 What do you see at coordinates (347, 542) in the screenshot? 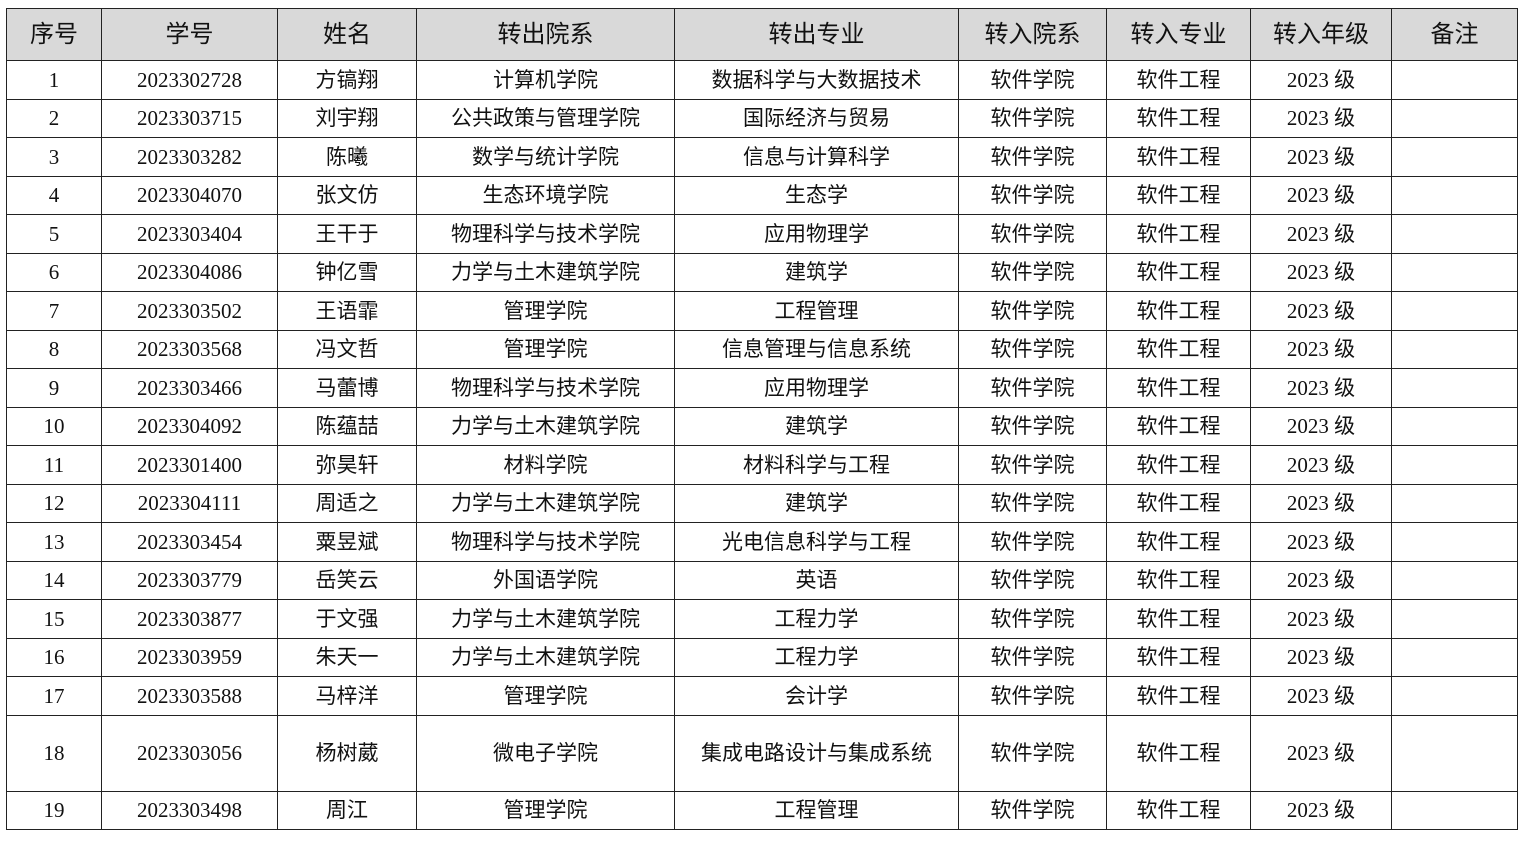
I see `cell-name: 粟昱斌` at bounding box center [347, 542].